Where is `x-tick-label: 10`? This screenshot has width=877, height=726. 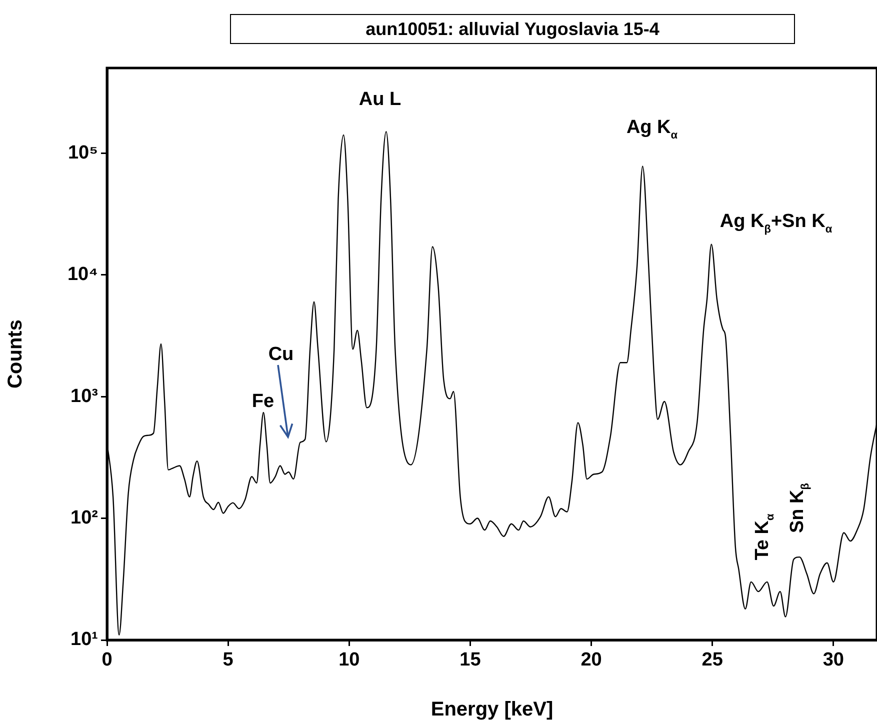
x-tick-label: 10 is located at coordinates (349, 660).